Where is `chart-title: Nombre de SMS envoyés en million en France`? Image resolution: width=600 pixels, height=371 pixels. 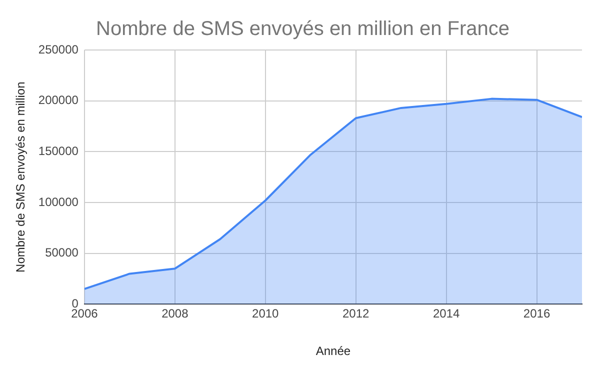 chart-title: Nombre de SMS envoyés en million en France is located at coordinates (303, 29).